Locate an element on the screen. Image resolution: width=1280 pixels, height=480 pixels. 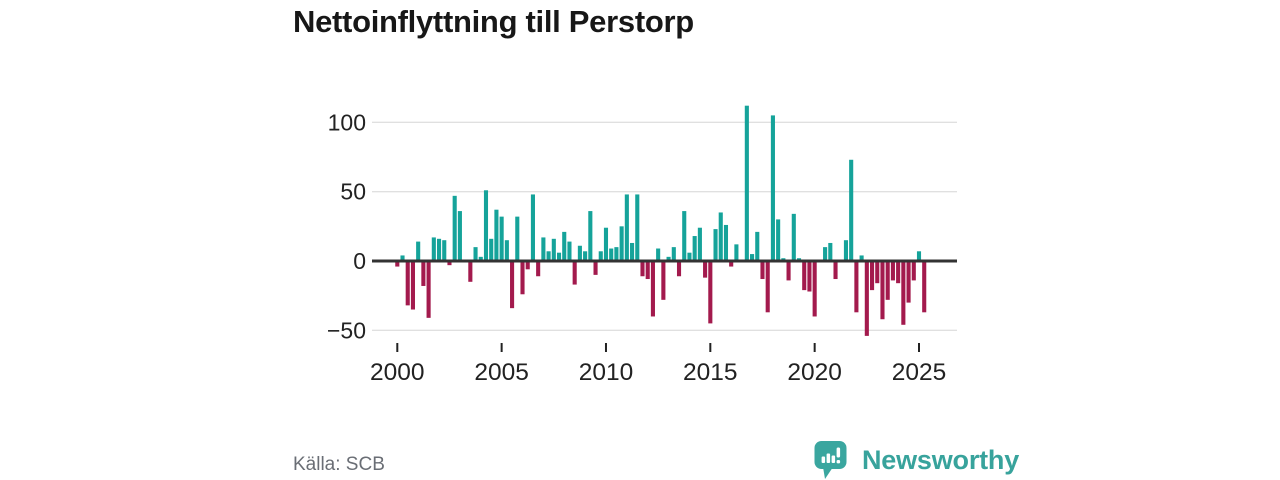
bar-2017-Q2 is located at coordinates (757, 246).